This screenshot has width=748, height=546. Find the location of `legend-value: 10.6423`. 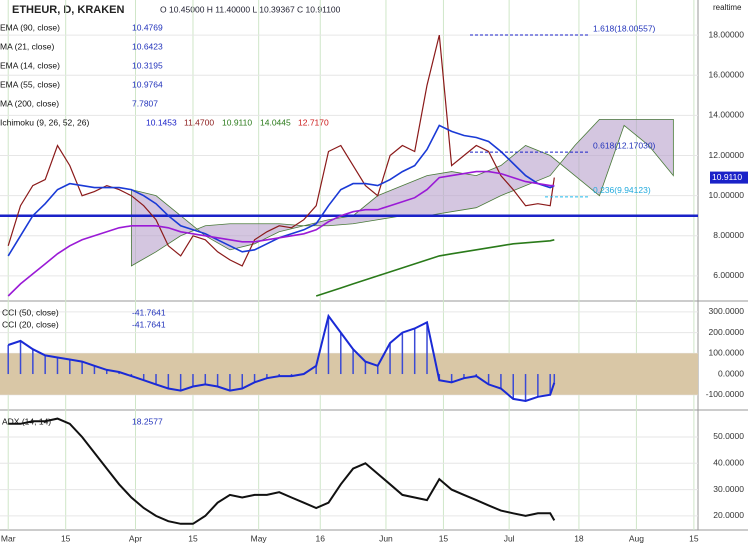

legend-value: 10.6423 is located at coordinates (147, 46).